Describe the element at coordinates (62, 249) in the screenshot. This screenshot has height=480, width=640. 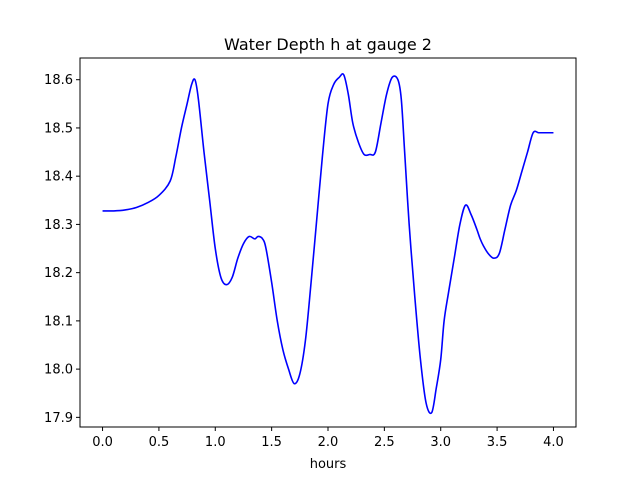
I see `y-axis: 17.9 18.0 18.1 18.2 18.3 18.4 18.5 18.6` at that location.